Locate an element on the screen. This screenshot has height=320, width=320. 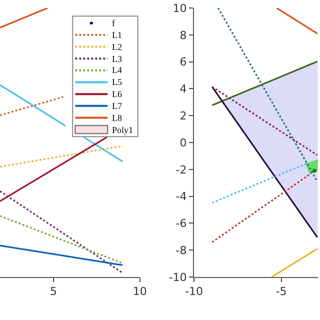
legend-label: L2 is located at coordinates (117, 47).